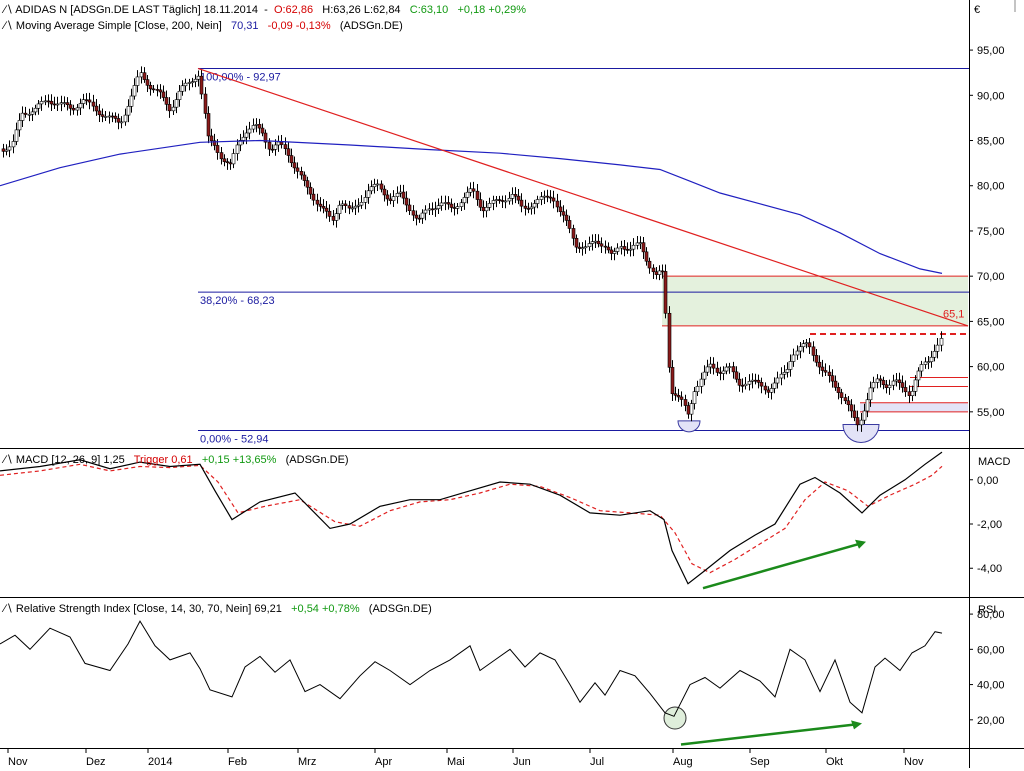 This screenshot has height=771, width=1024. I want to click on x-axis-tick-label: Jun, so click(522, 762).